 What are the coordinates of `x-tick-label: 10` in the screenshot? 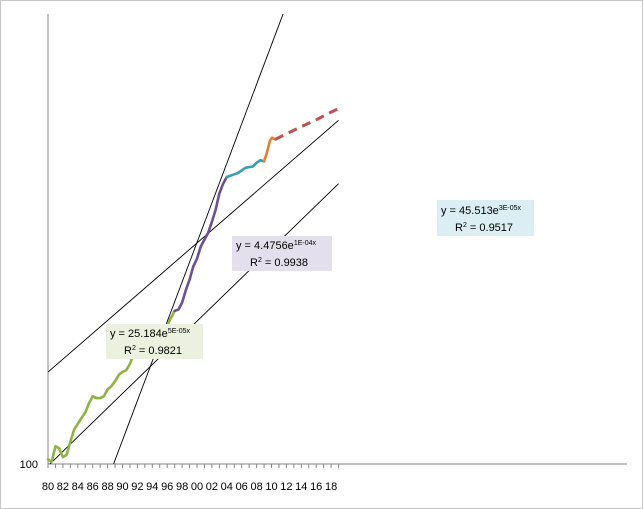 It's located at (271, 487).